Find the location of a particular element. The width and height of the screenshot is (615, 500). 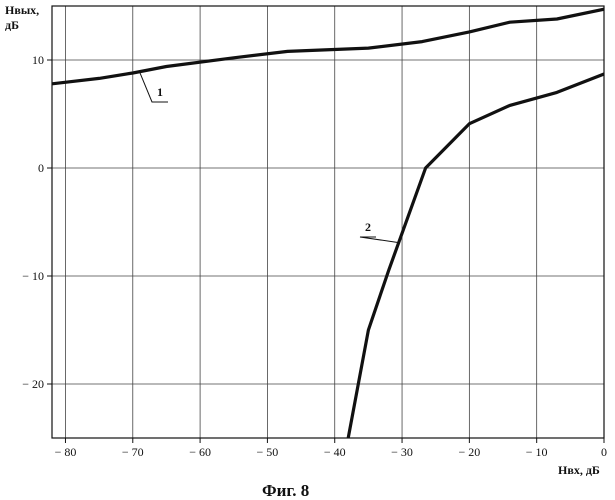

x-axis-label: Нвх, дБ is located at coordinates (579, 470).